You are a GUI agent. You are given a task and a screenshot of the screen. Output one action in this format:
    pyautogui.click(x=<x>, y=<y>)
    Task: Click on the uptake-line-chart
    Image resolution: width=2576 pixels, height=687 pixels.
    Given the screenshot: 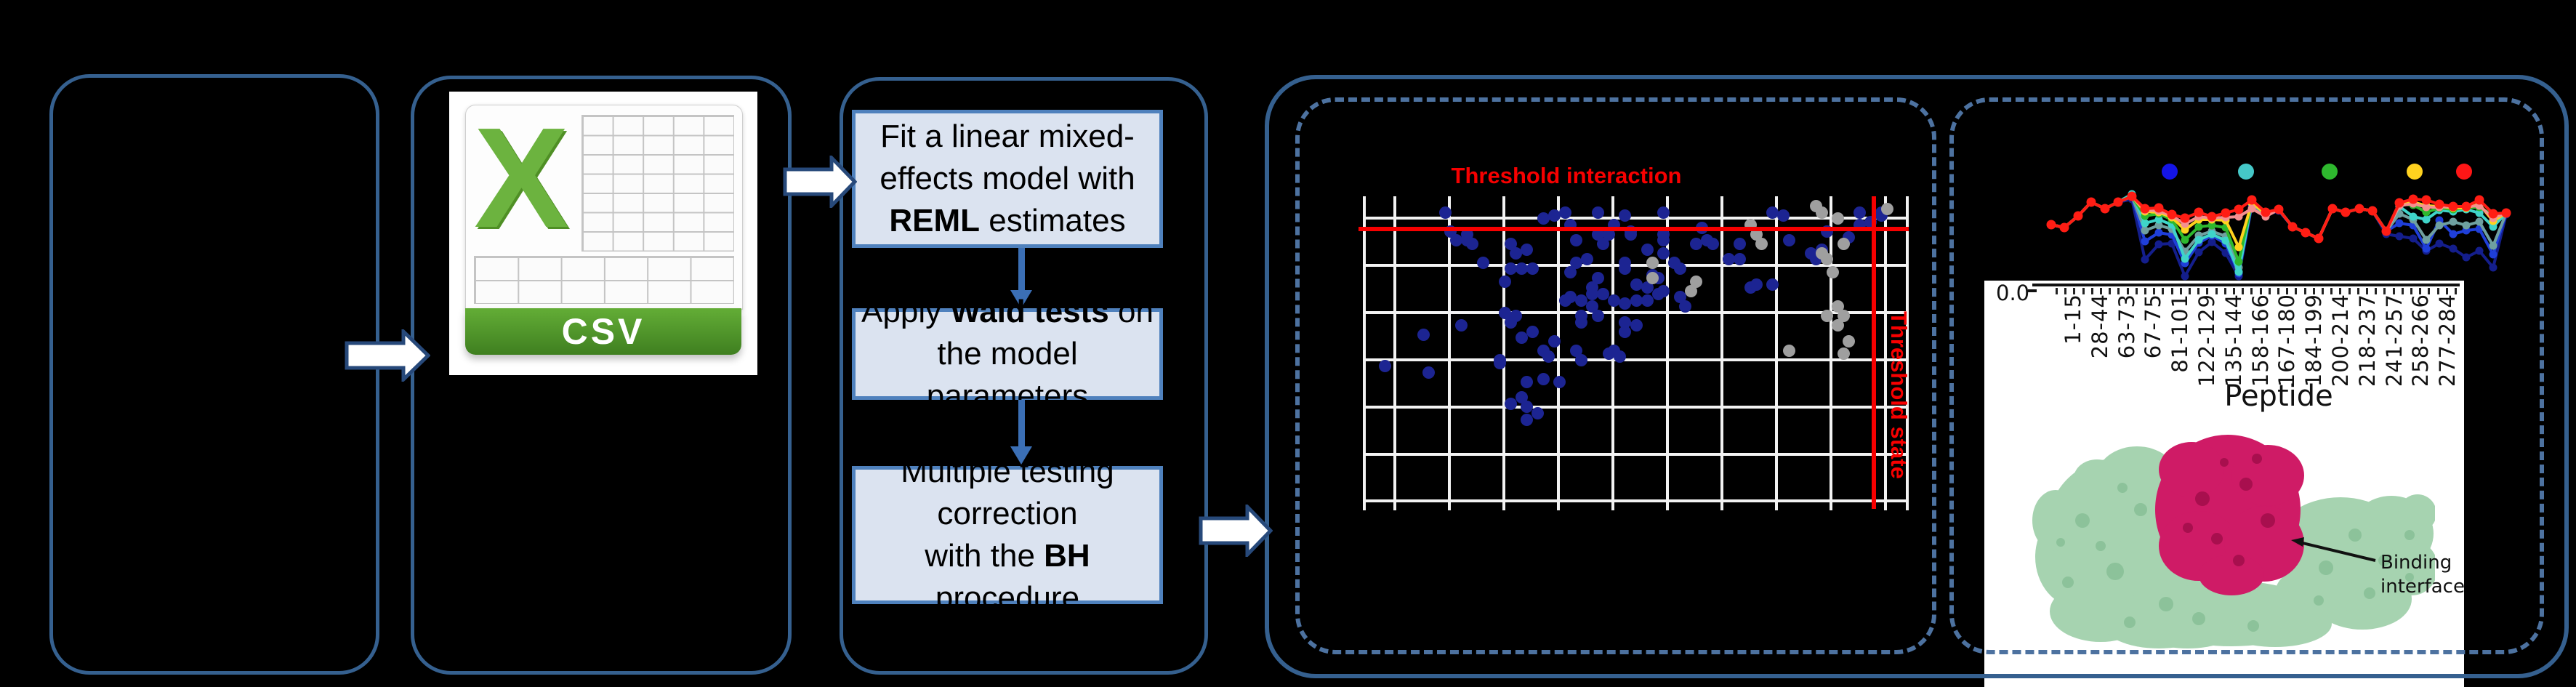 What is the action you would take?
    pyautogui.click(x=2278, y=235)
    